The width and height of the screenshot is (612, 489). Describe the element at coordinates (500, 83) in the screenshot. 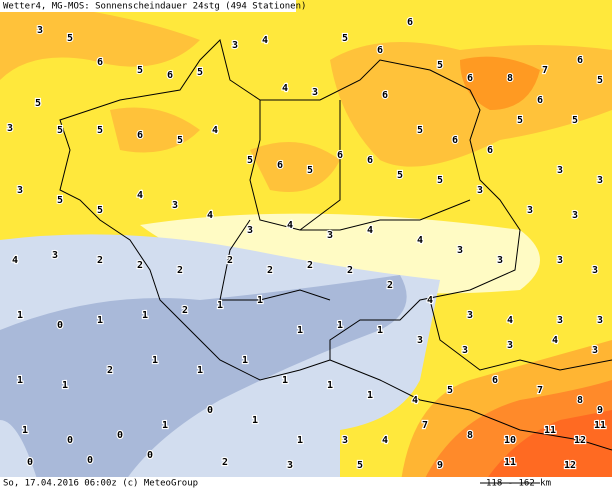

I see `dark-orange-area` at that location.